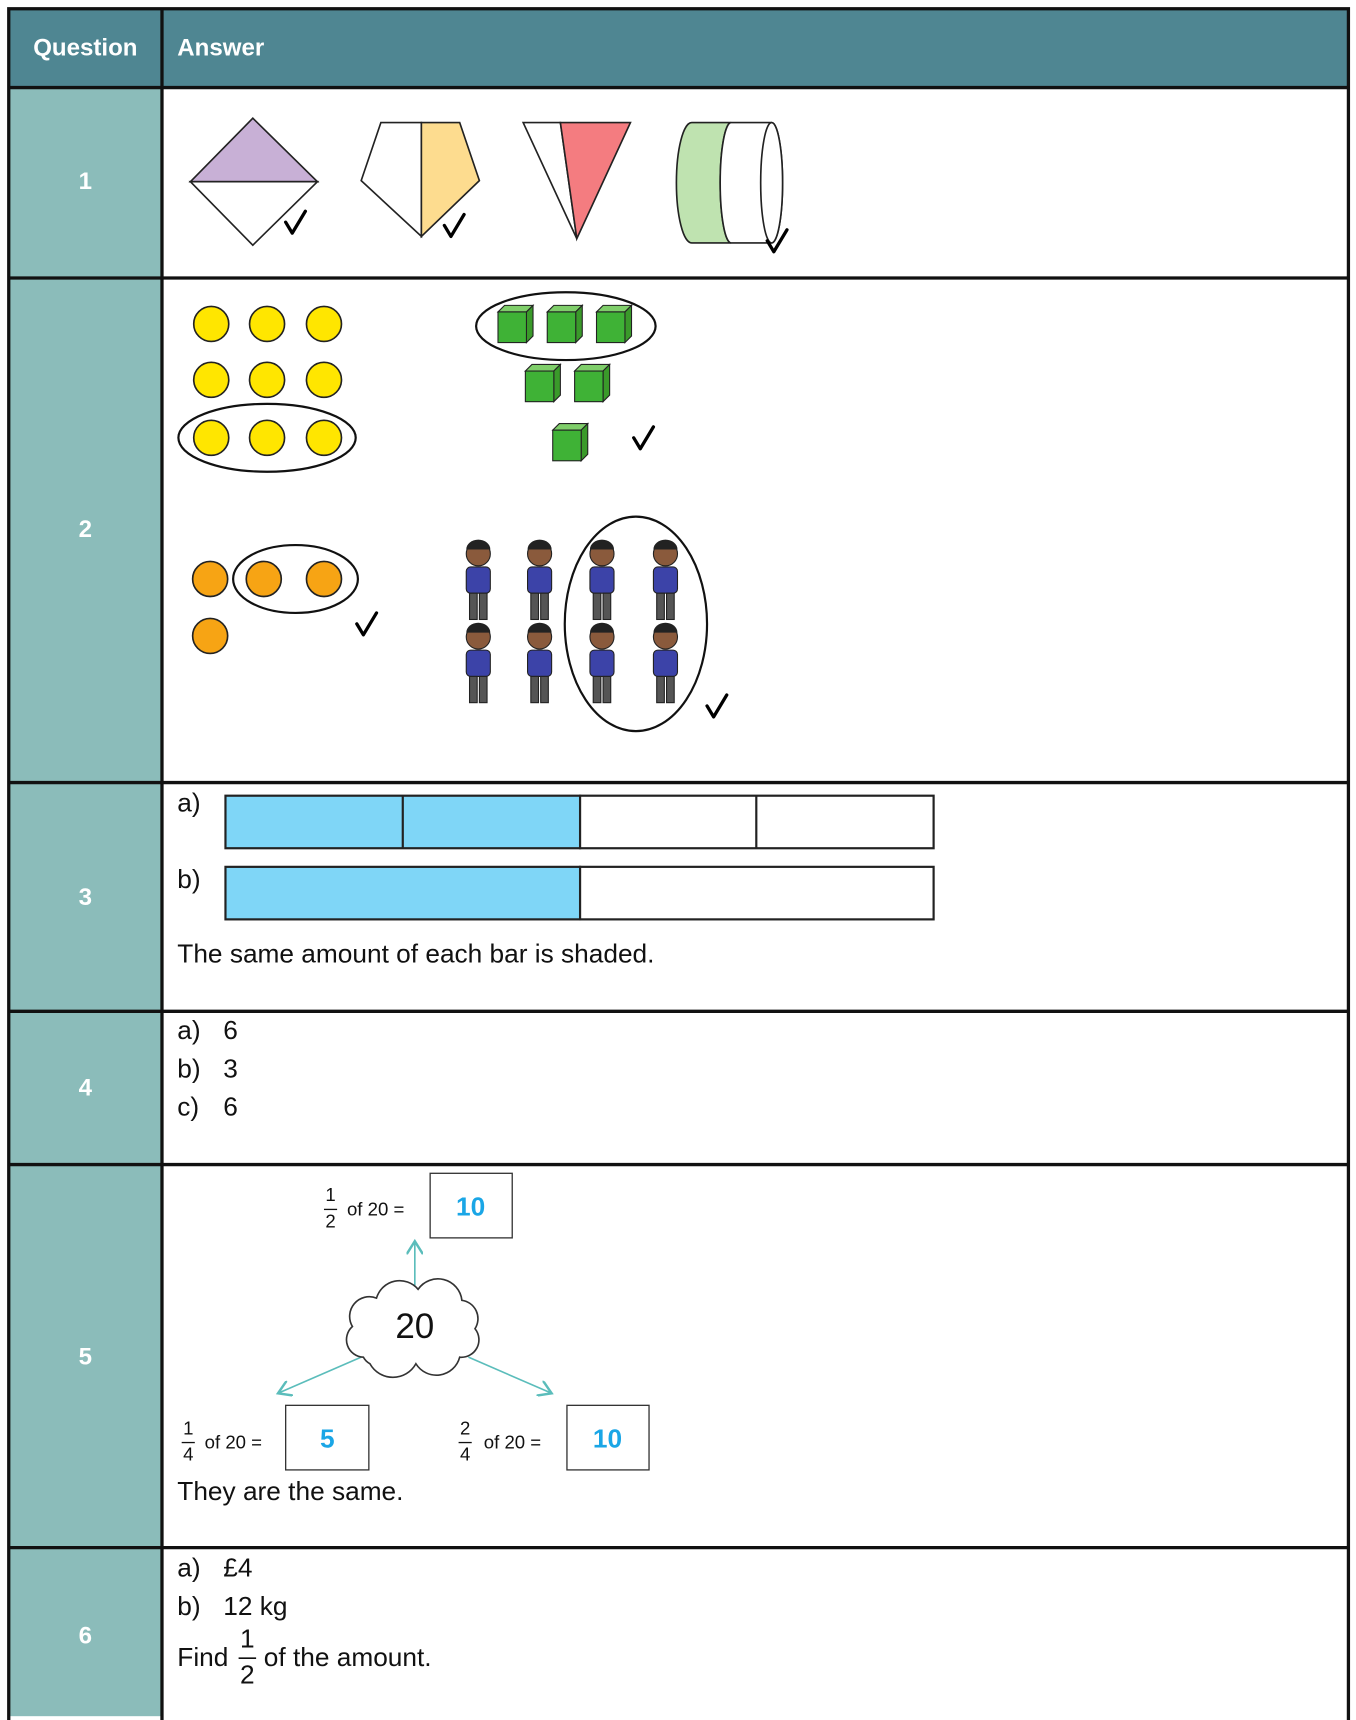 The image size is (1356, 1720). What do you see at coordinates (327, 1438) in the screenshot?
I see `answer-value: 5` at bounding box center [327, 1438].